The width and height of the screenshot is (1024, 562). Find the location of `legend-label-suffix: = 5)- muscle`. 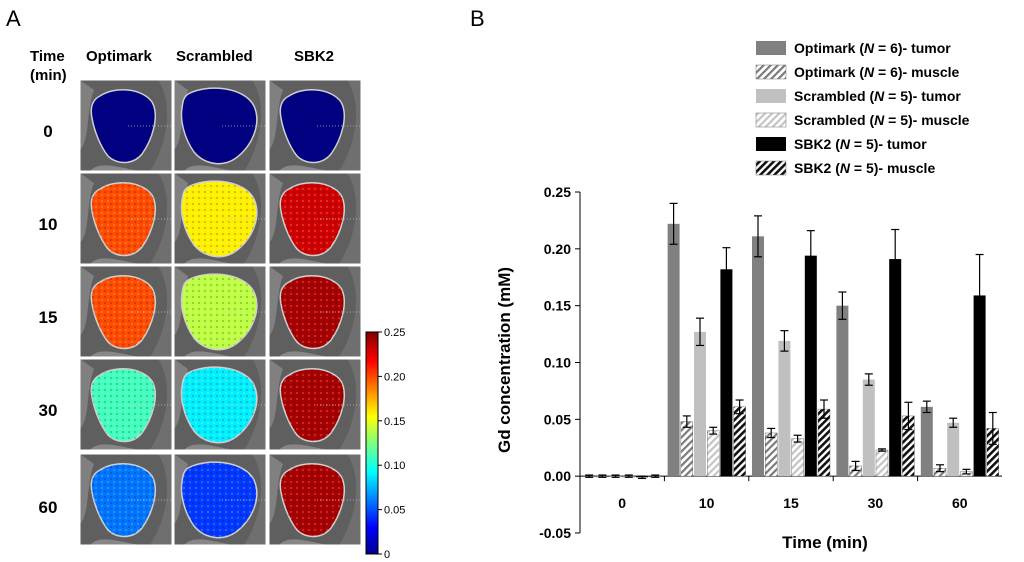

legend-label-suffix: = 5)- muscle is located at coordinates (892, 168).